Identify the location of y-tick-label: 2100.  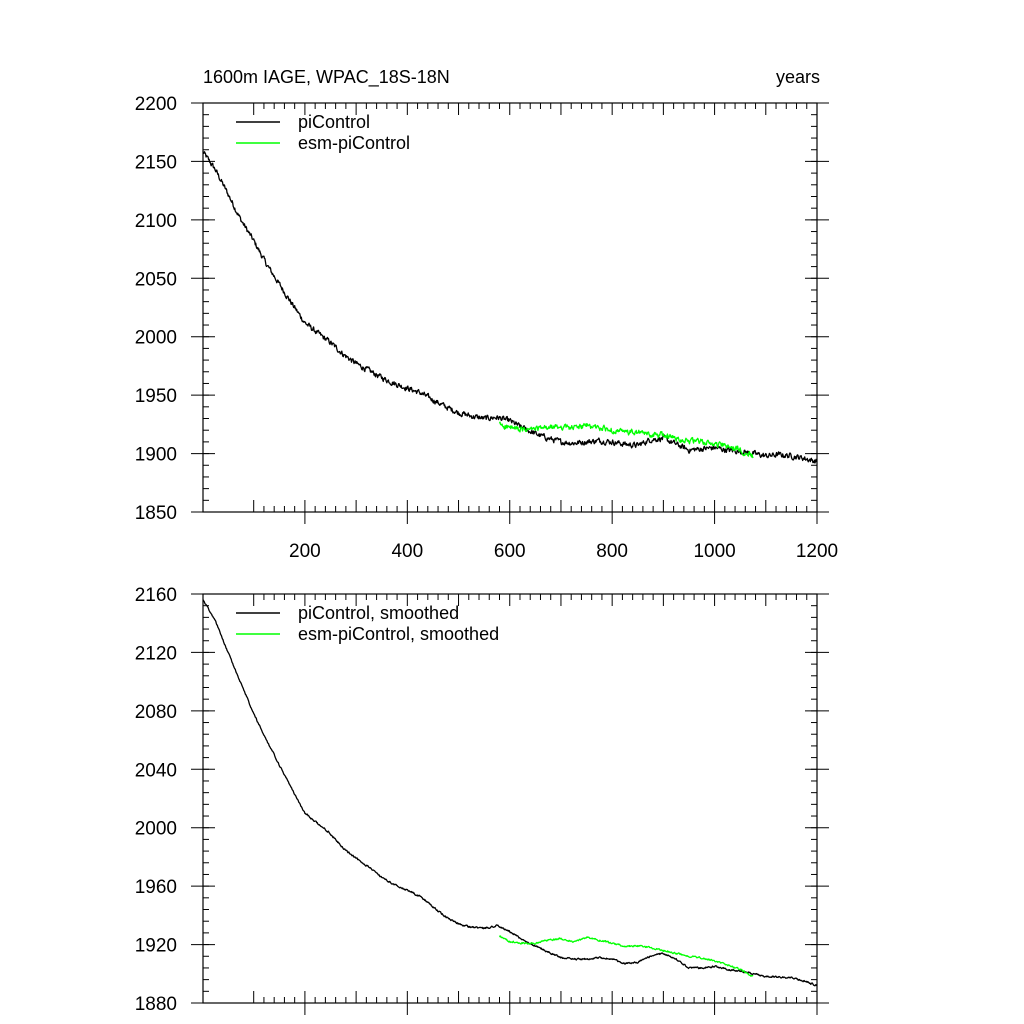
(156, 221).